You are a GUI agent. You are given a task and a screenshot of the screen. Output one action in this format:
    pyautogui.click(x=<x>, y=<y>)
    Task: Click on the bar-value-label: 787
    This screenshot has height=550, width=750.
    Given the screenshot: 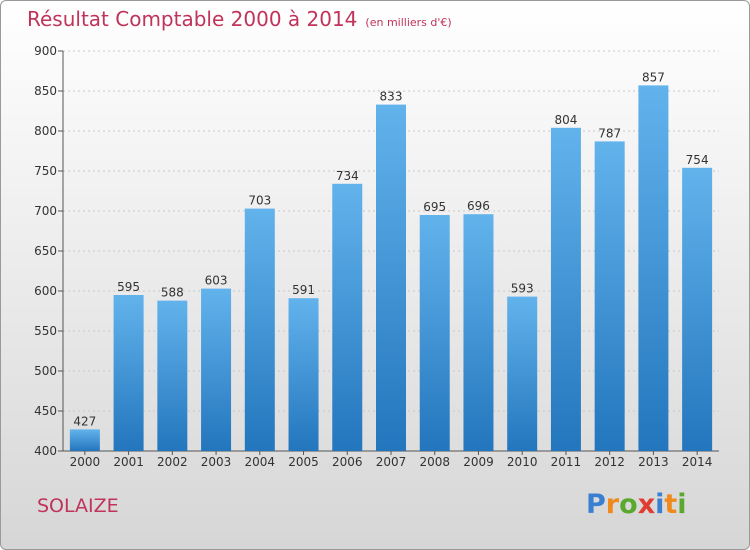 What is the action you would take?
    pyautogui.click(x=609, y=133)
    